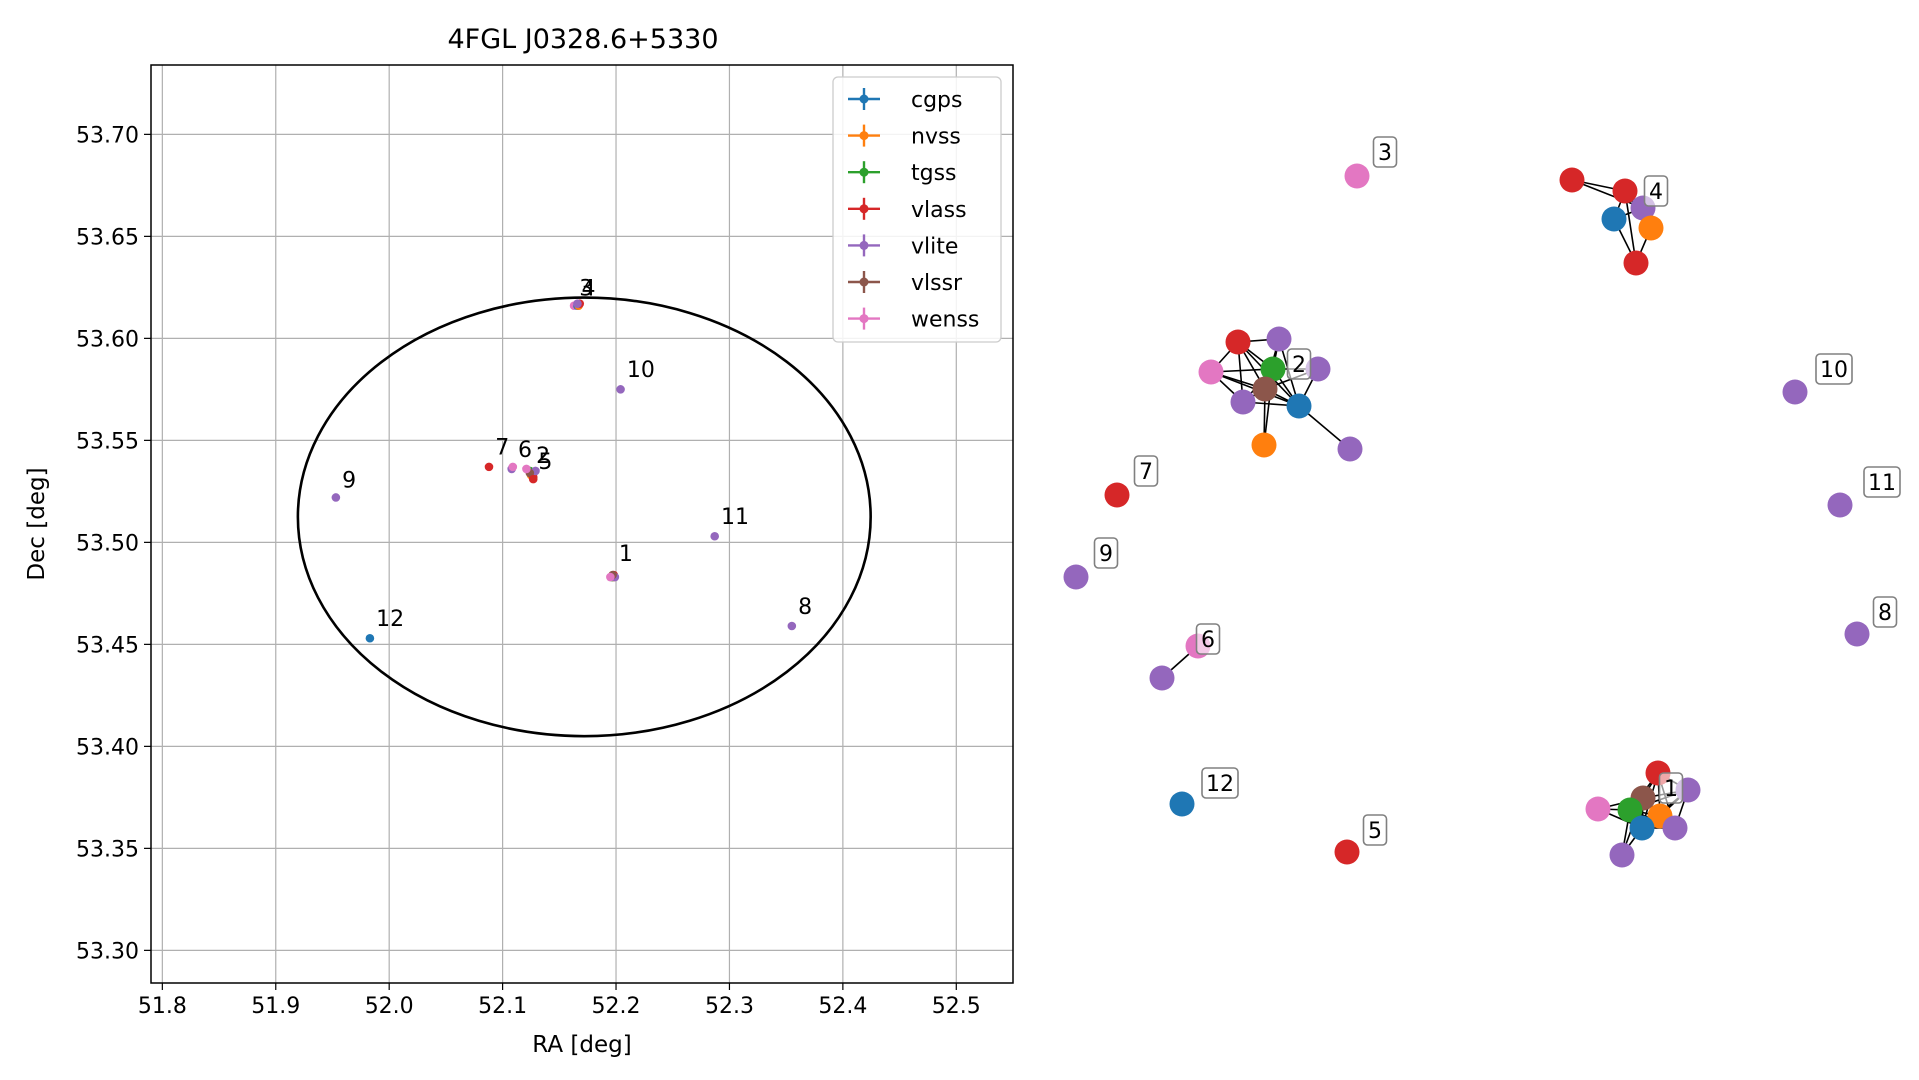 The image size is (1919, 1080). I want to click on node-label-text: 1, so click(1671, 789).